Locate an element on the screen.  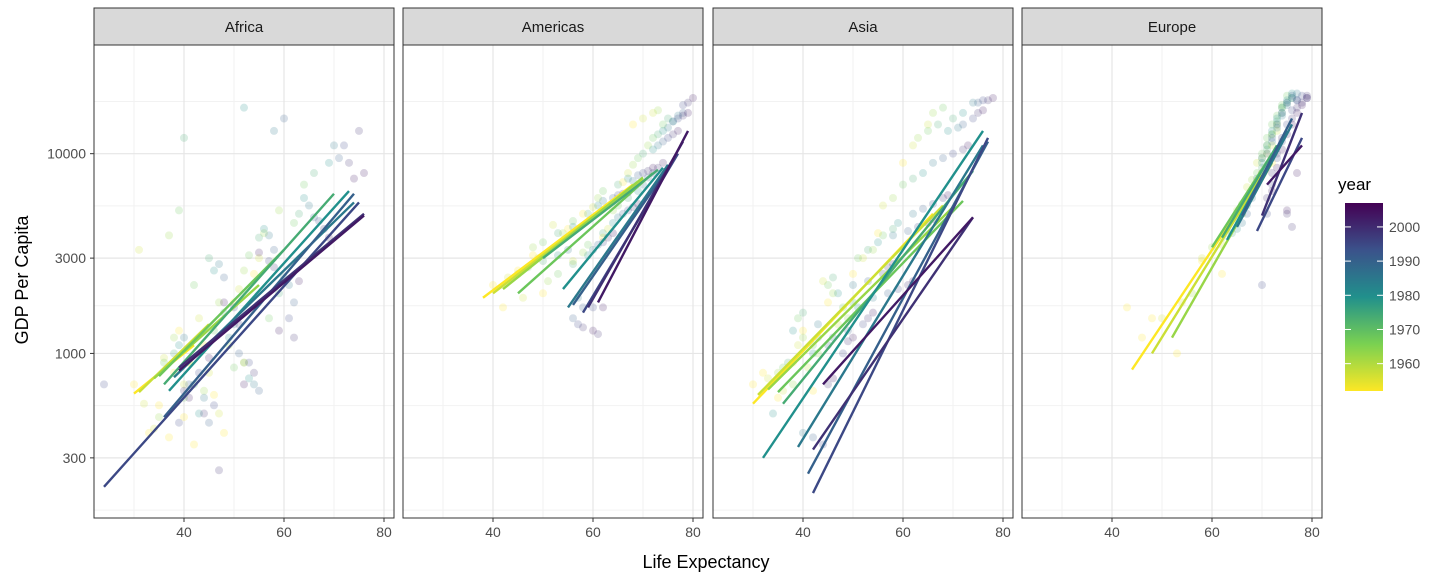
y-tick-label: 10000 is located at coordinates (66, 154).